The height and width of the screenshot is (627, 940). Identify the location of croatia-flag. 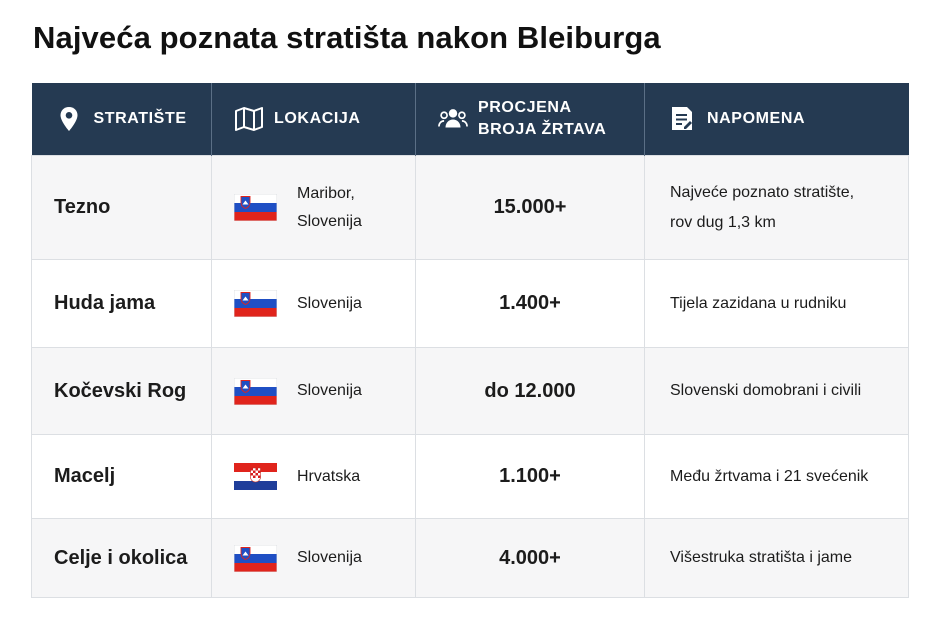
(255, 476).